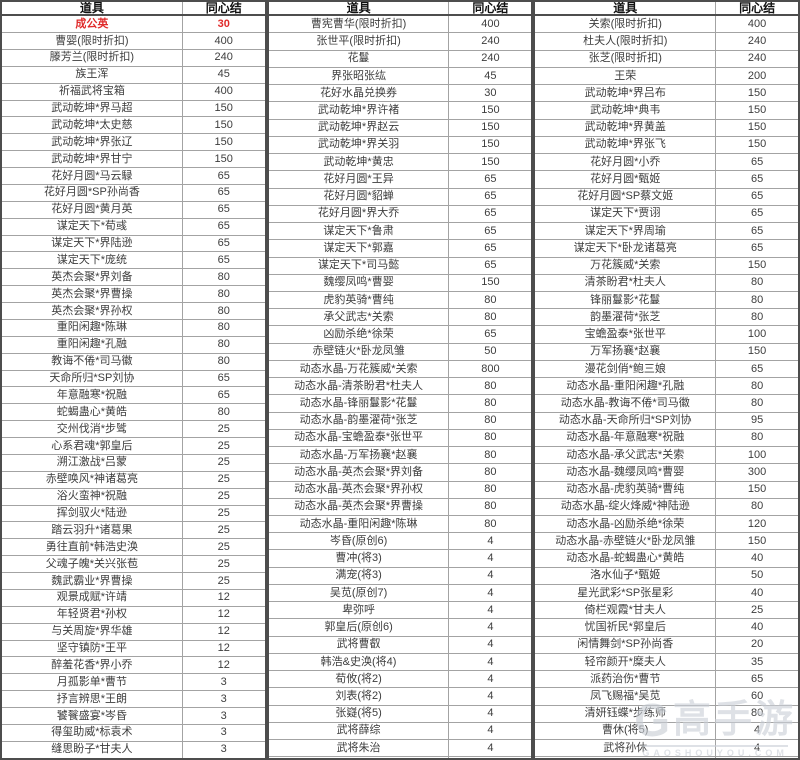  I want to click on item-cell: 武动乾坤*典韦, so click(625, 110).